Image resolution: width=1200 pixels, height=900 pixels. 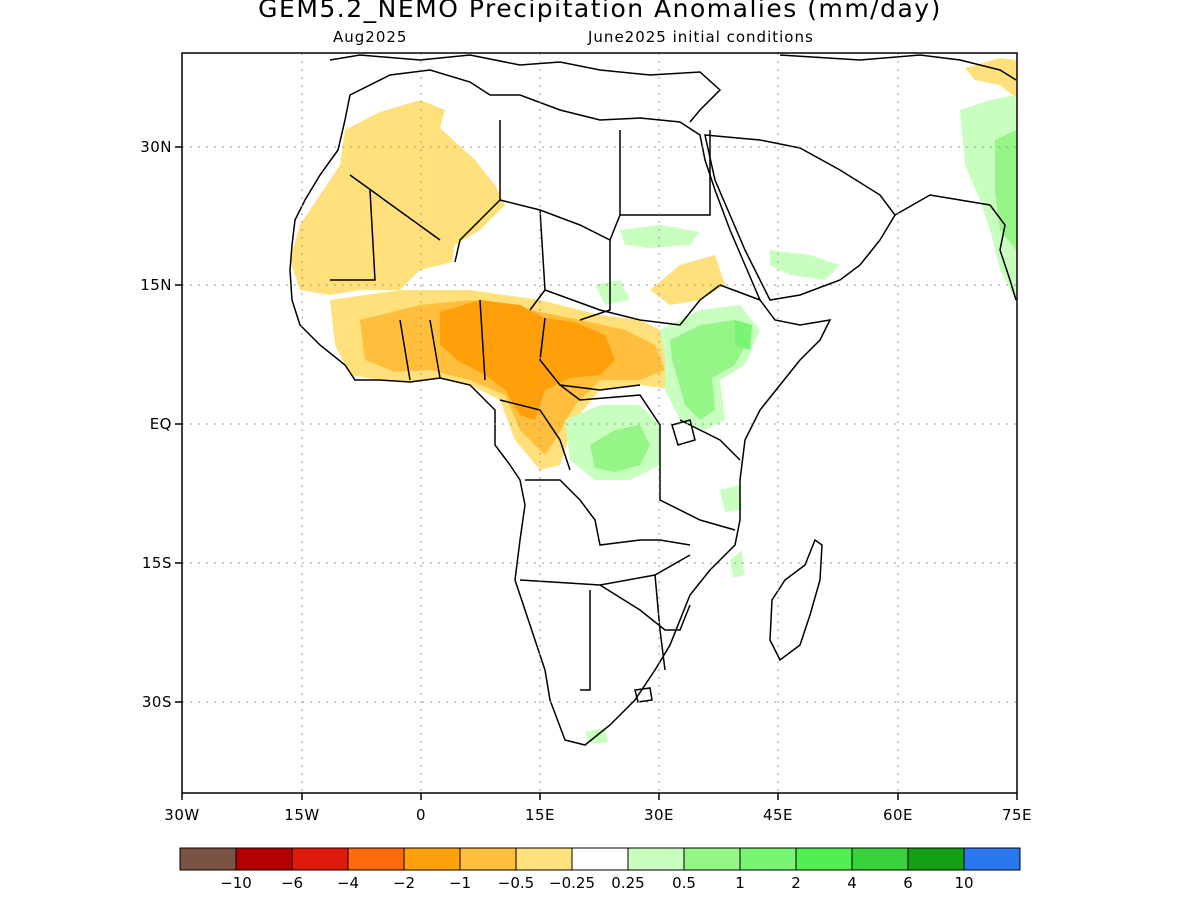 What do you see at coordinates (701, 37) in the screenshot?
I see `initial-conditions: June2025 initial conditions` at bounding box center [701, 37].